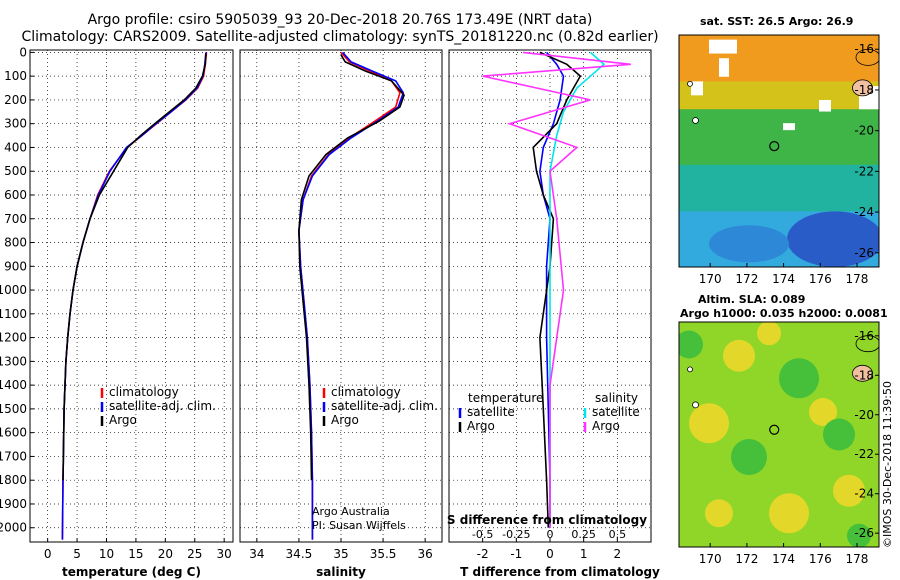 The height and width of the screenshot is (580, 900). Describe the element at coordinates (15, 243) in the screenshot. I see `y-tick-label: 800` at that location.